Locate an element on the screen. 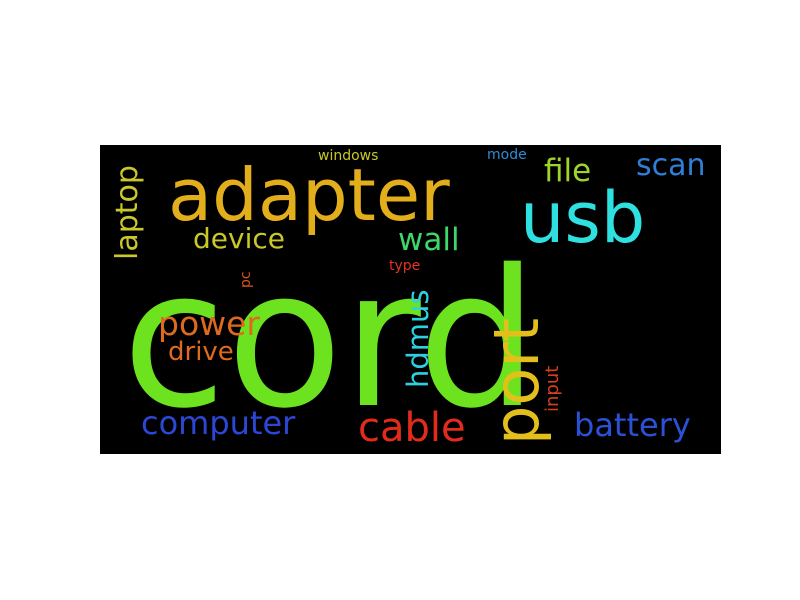 This screenshot has height=600, width=800. word-pc: pc is located at coordinates (246, 279).